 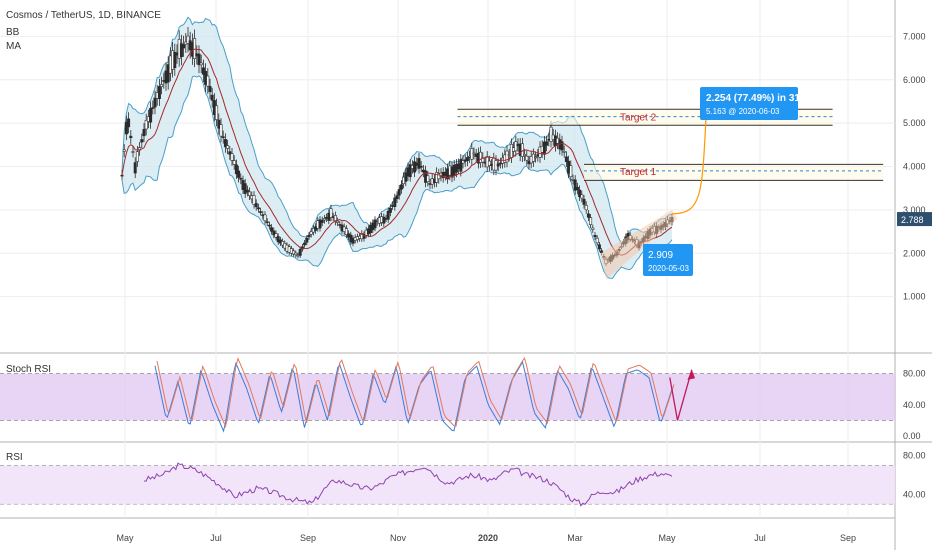 What do you see at coordinates (914, 495) in the screenshot?
I see `rsi-tick-label: 40.00` at bounding box center [914, 495].